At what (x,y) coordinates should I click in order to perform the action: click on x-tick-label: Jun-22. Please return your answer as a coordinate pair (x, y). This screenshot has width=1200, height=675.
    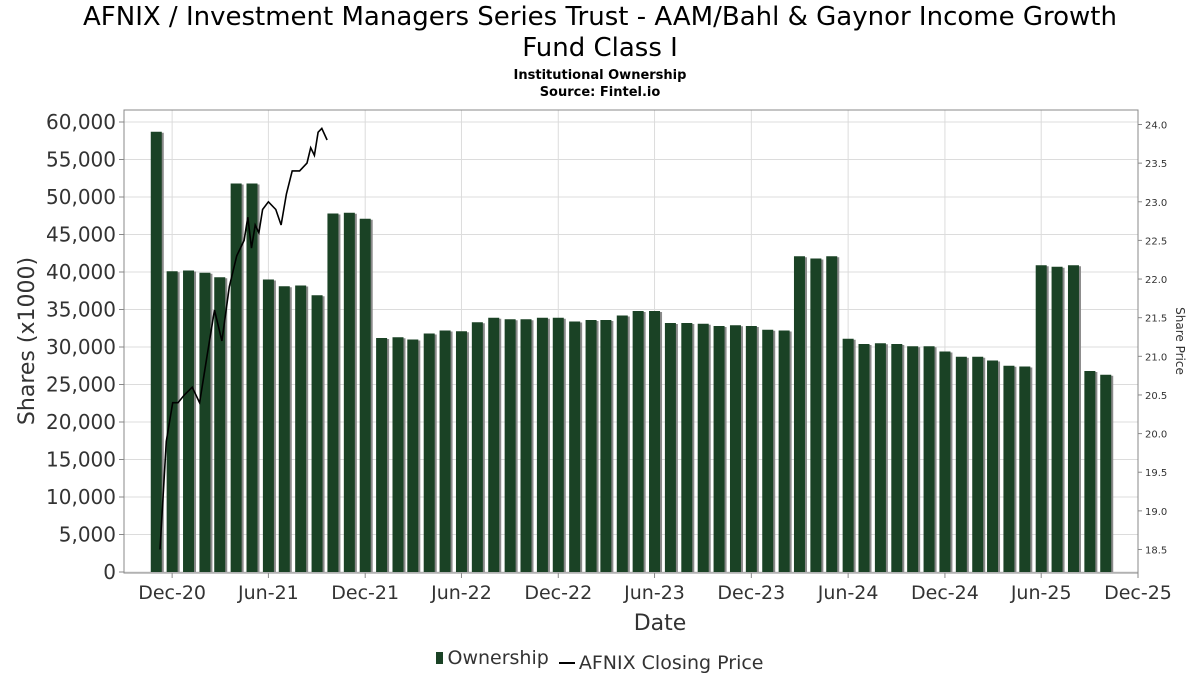
    Looking at the image, I should click on (461, 593).